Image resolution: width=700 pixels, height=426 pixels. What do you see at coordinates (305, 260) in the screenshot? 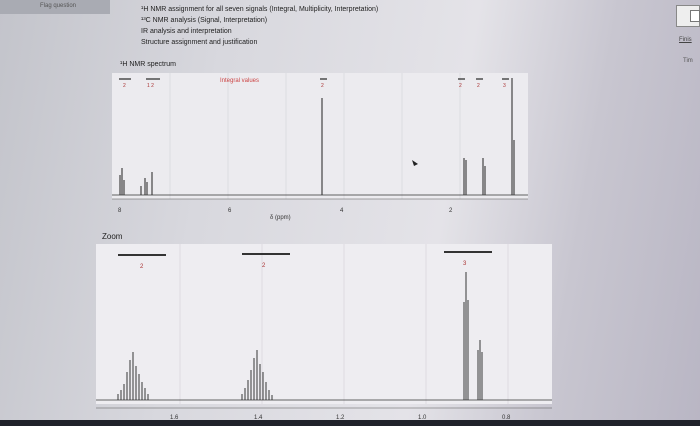
I see `zoom-integral-markers: 2 2 3` at bounding box center [305, 260].